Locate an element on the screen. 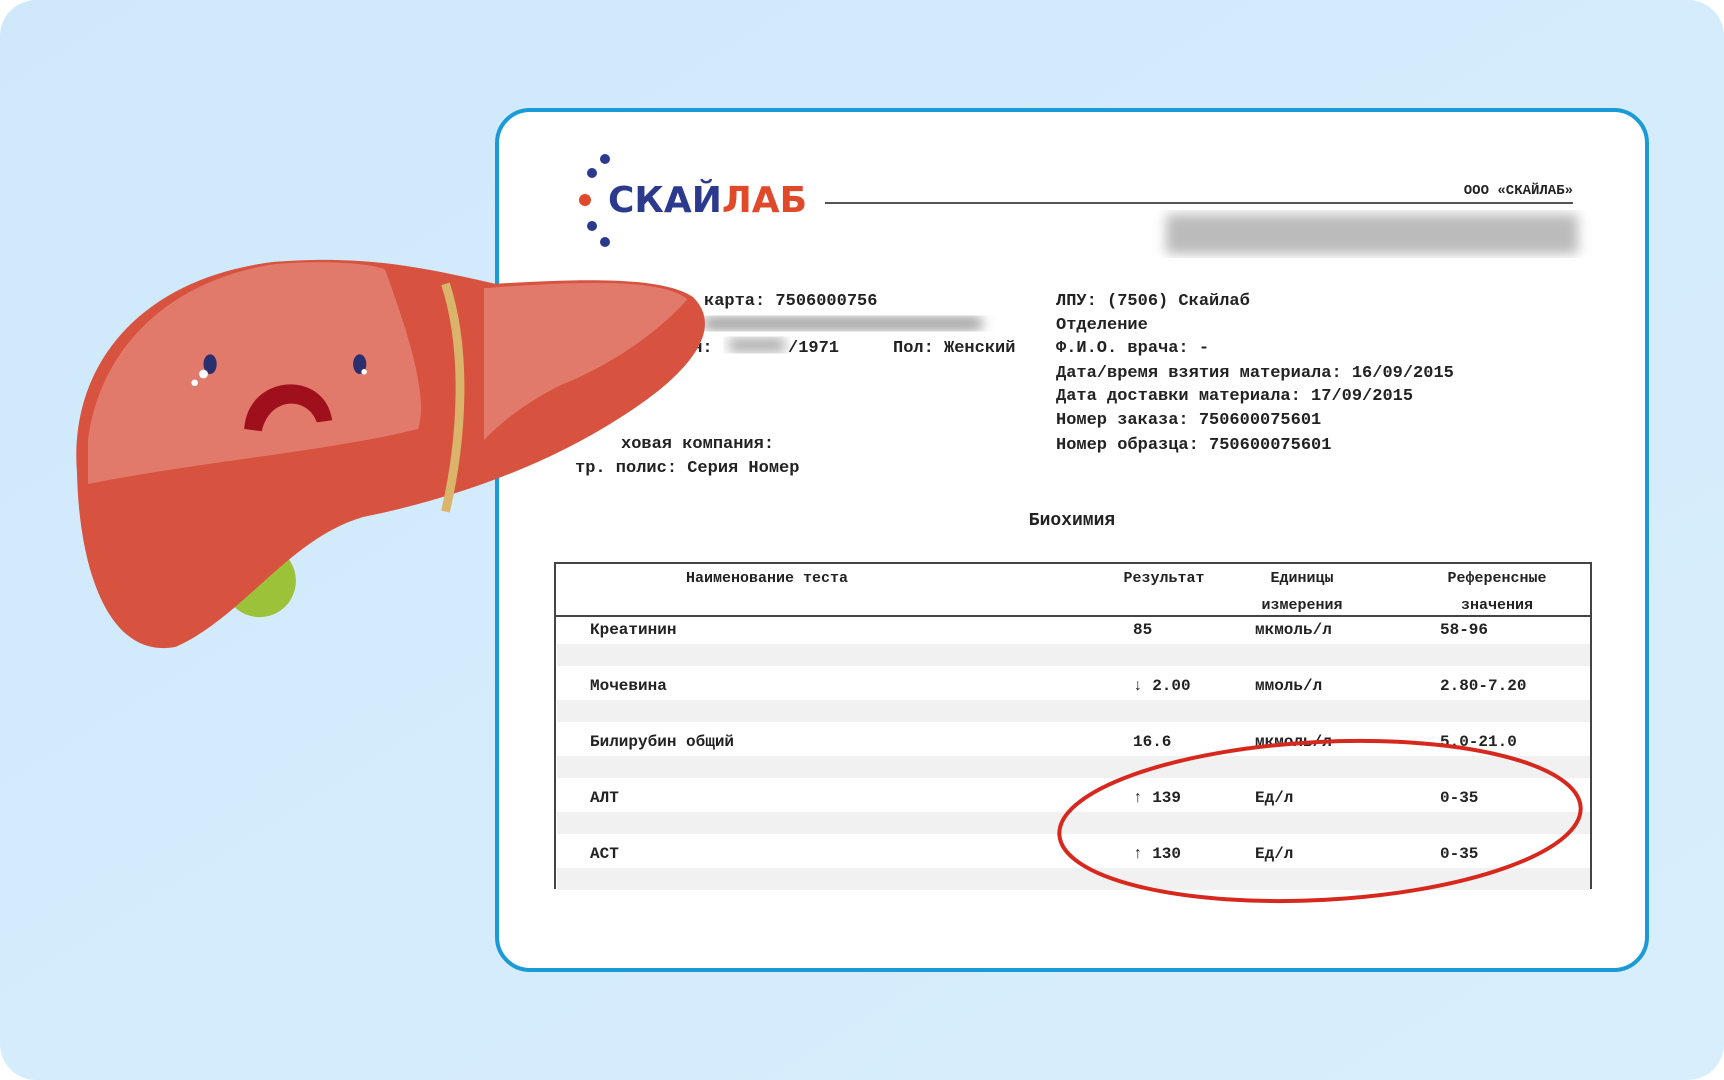 The image size is (1724, 1080). logo-part: ЛАБ is located at coordinates (764, 200).